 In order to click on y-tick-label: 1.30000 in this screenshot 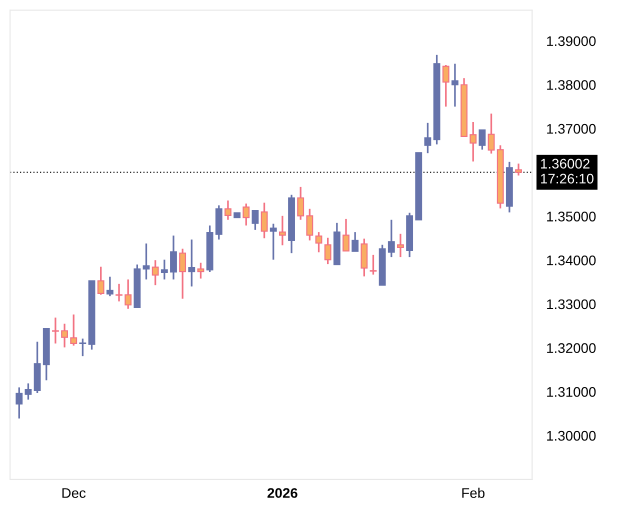, I will do `click(571, 435)`.